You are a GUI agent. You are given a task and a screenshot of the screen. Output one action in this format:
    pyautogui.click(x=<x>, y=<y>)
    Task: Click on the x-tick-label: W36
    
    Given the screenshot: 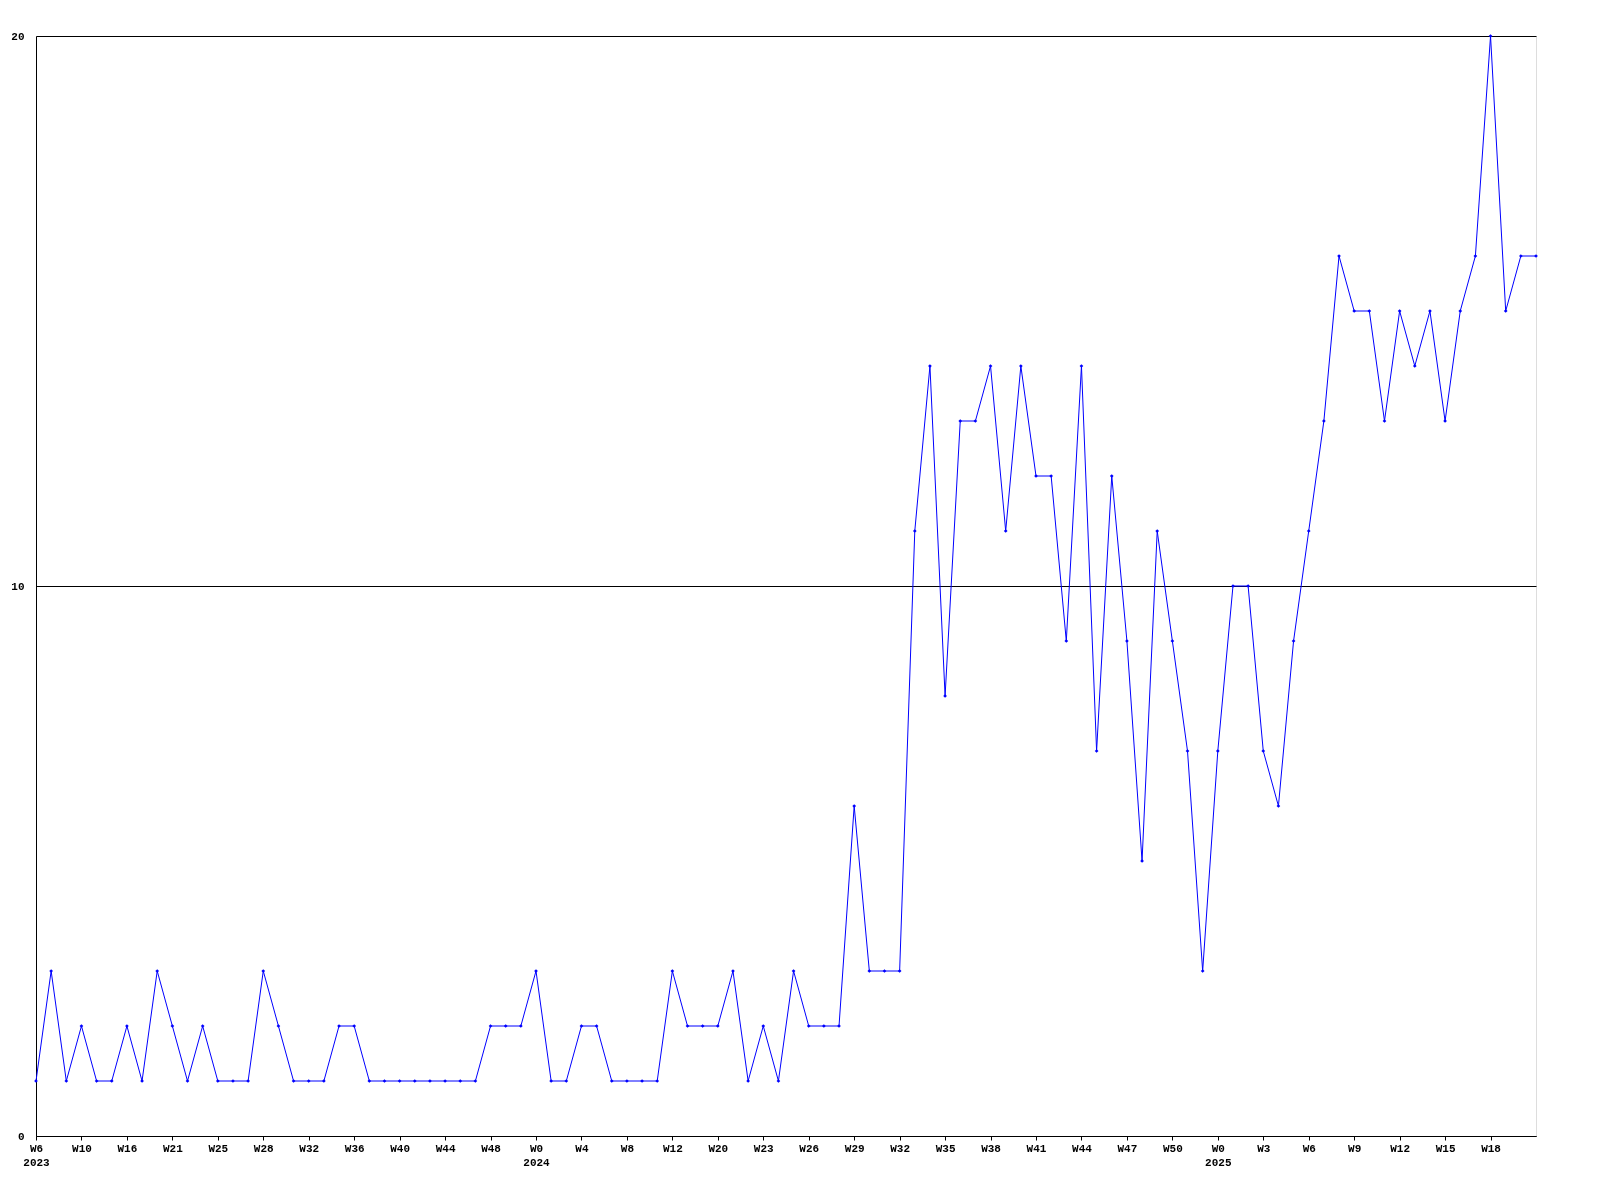 What is the action you would take?
    pyautogui.click(x=354, y=1148)
    